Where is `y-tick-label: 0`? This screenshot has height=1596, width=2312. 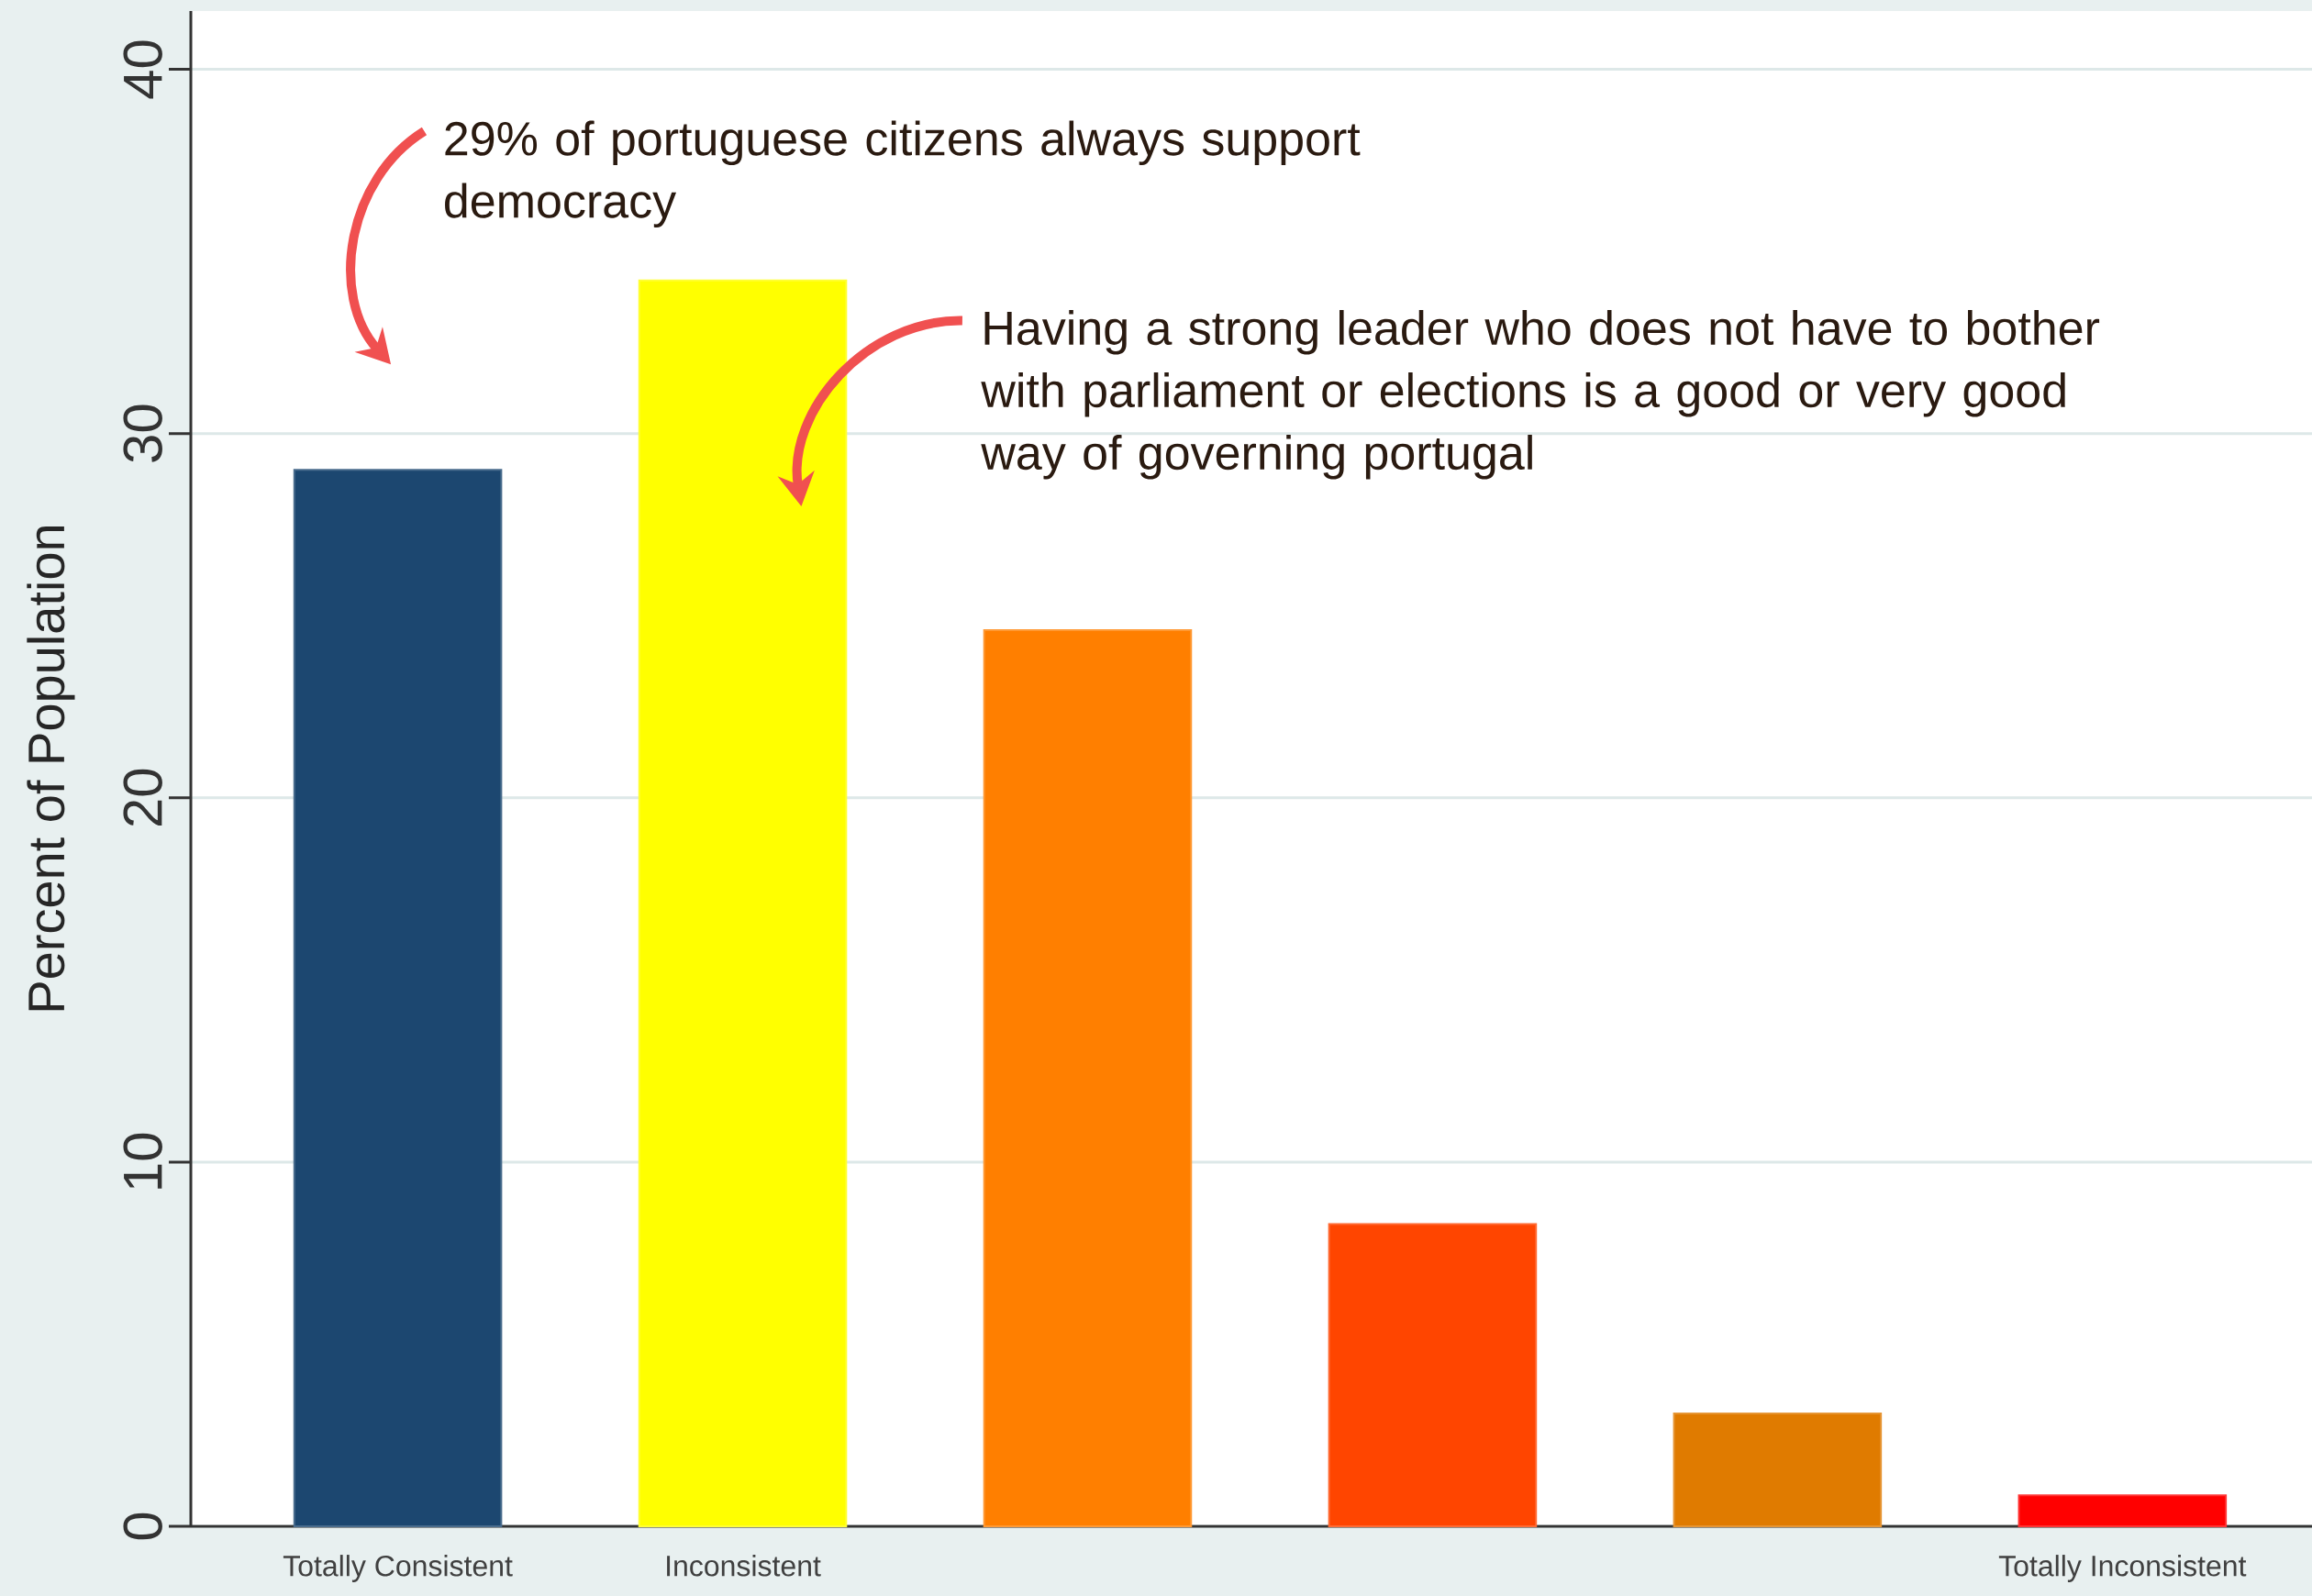
y-tick-label: 0 is located at coordinates (142, 1526).